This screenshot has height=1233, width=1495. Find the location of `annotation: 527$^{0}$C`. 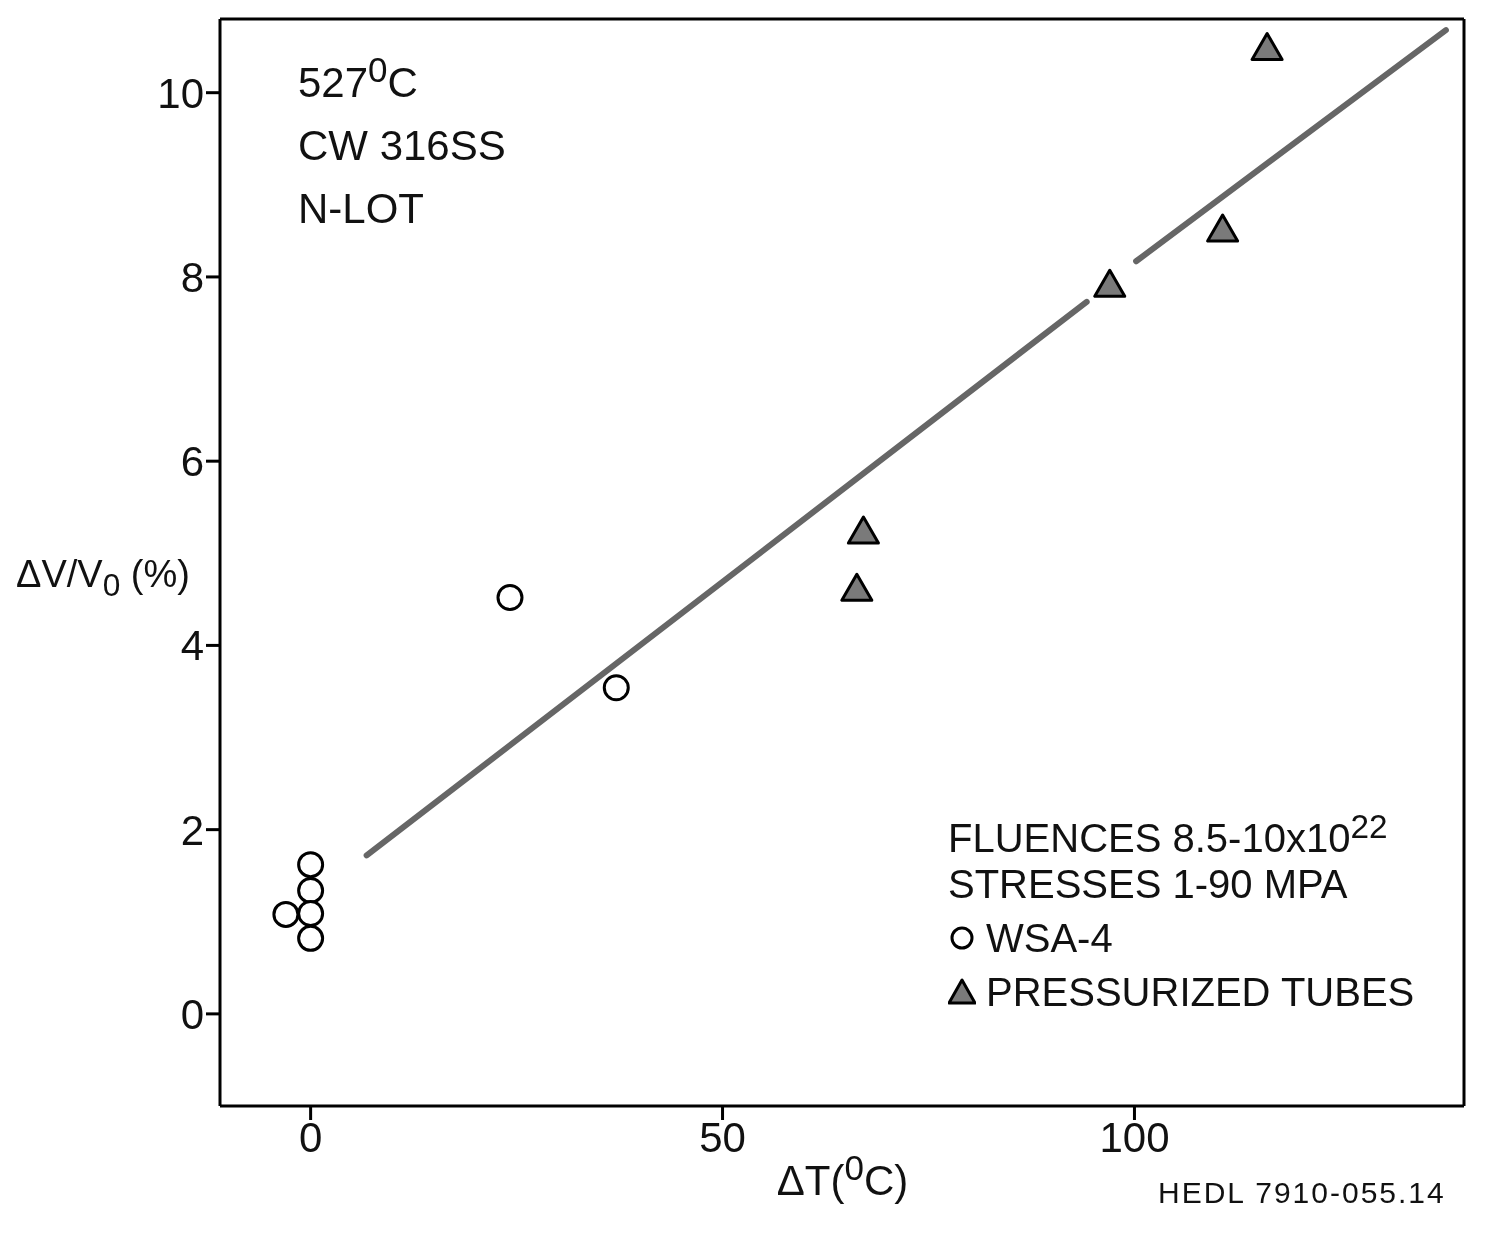

annotation: 527$^{0}$C is located at coordinates (358, 78).